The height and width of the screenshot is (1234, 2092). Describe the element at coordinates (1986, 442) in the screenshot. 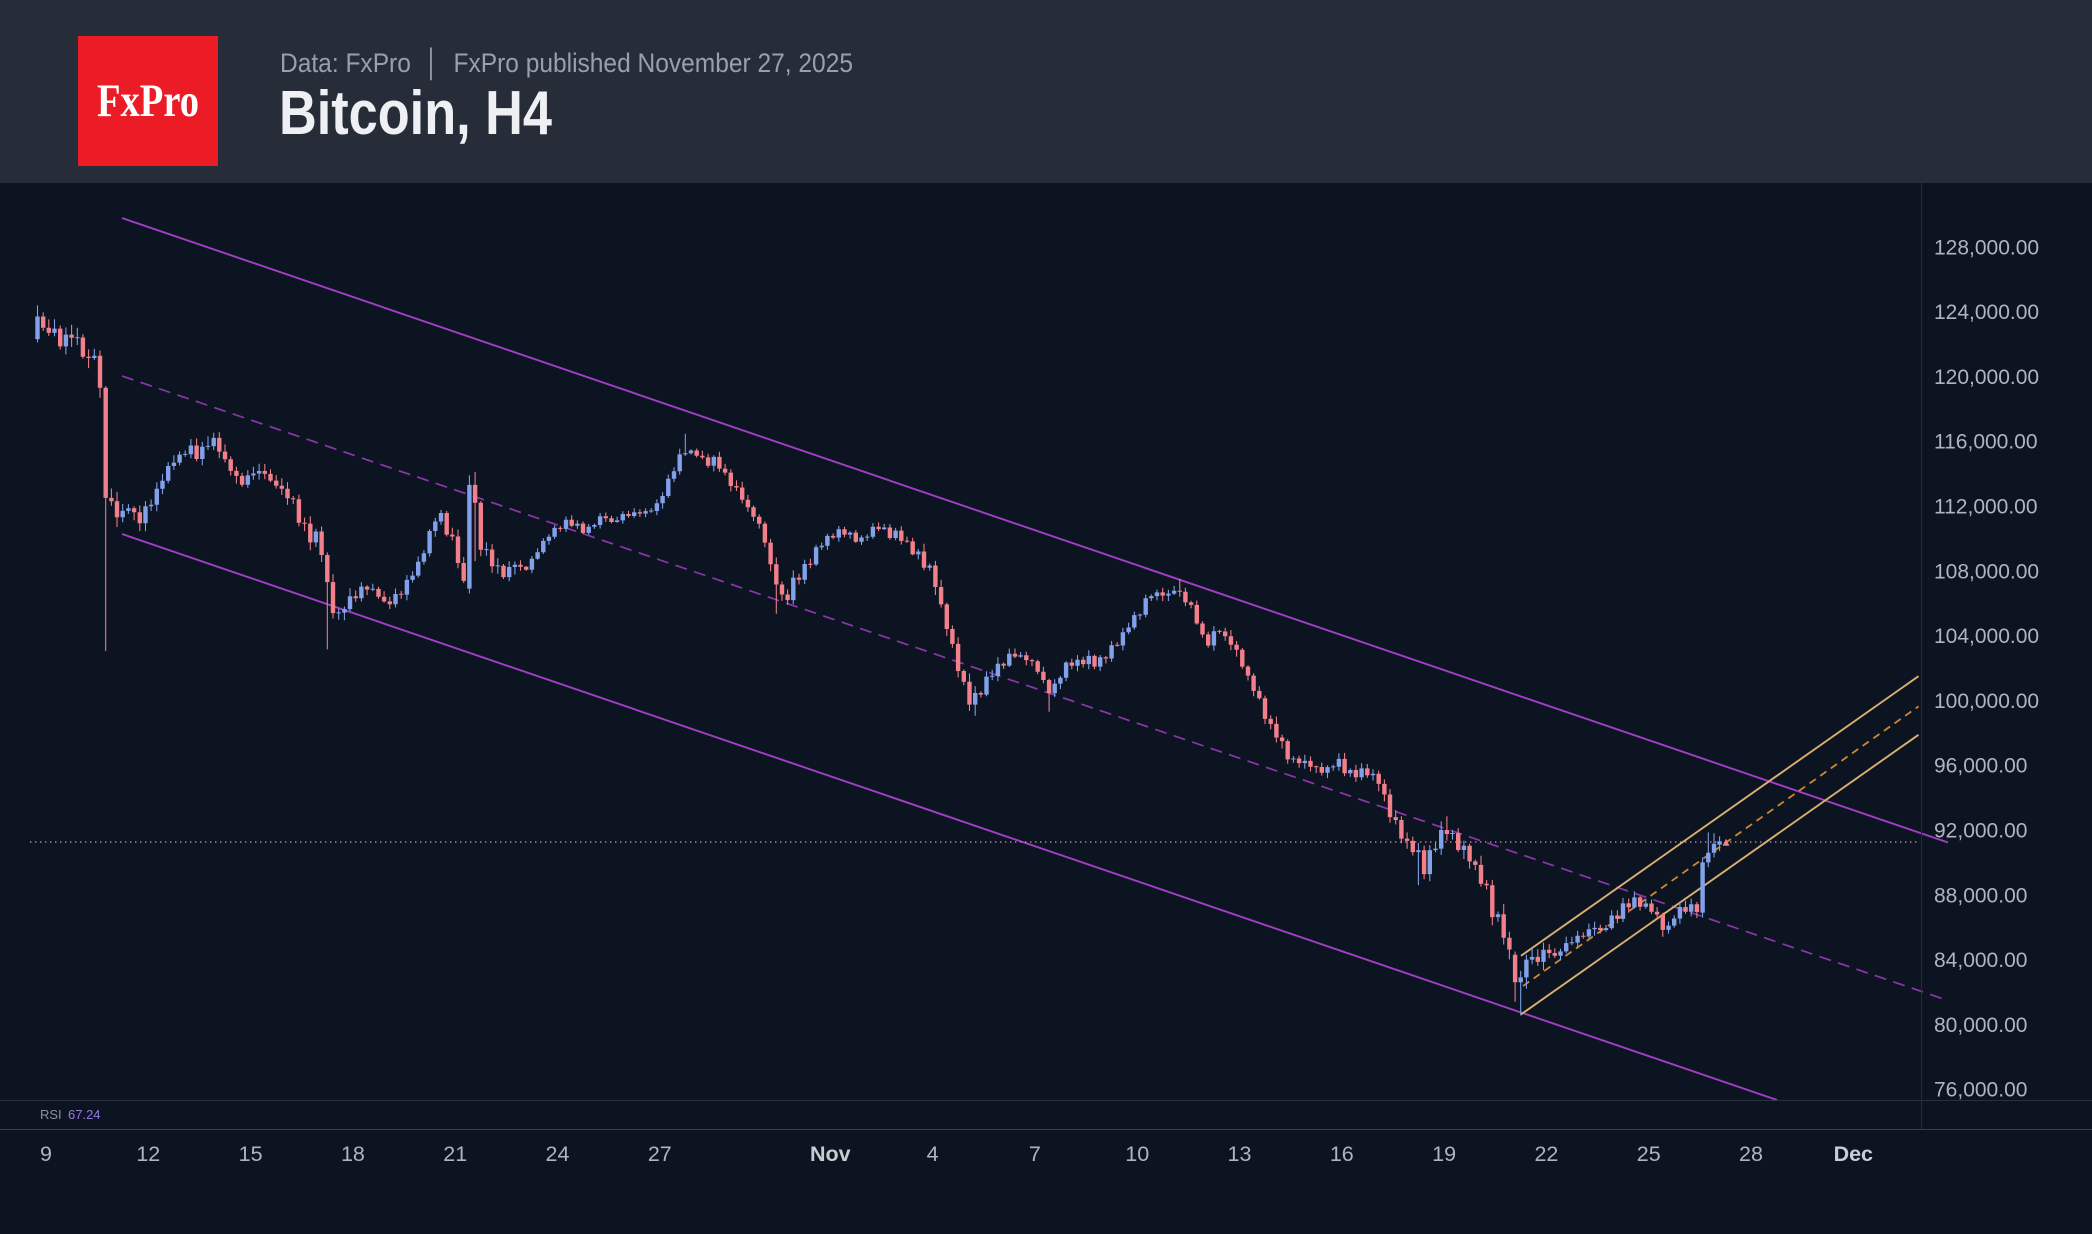

I see `svg-text: 116,000.00` at that location.